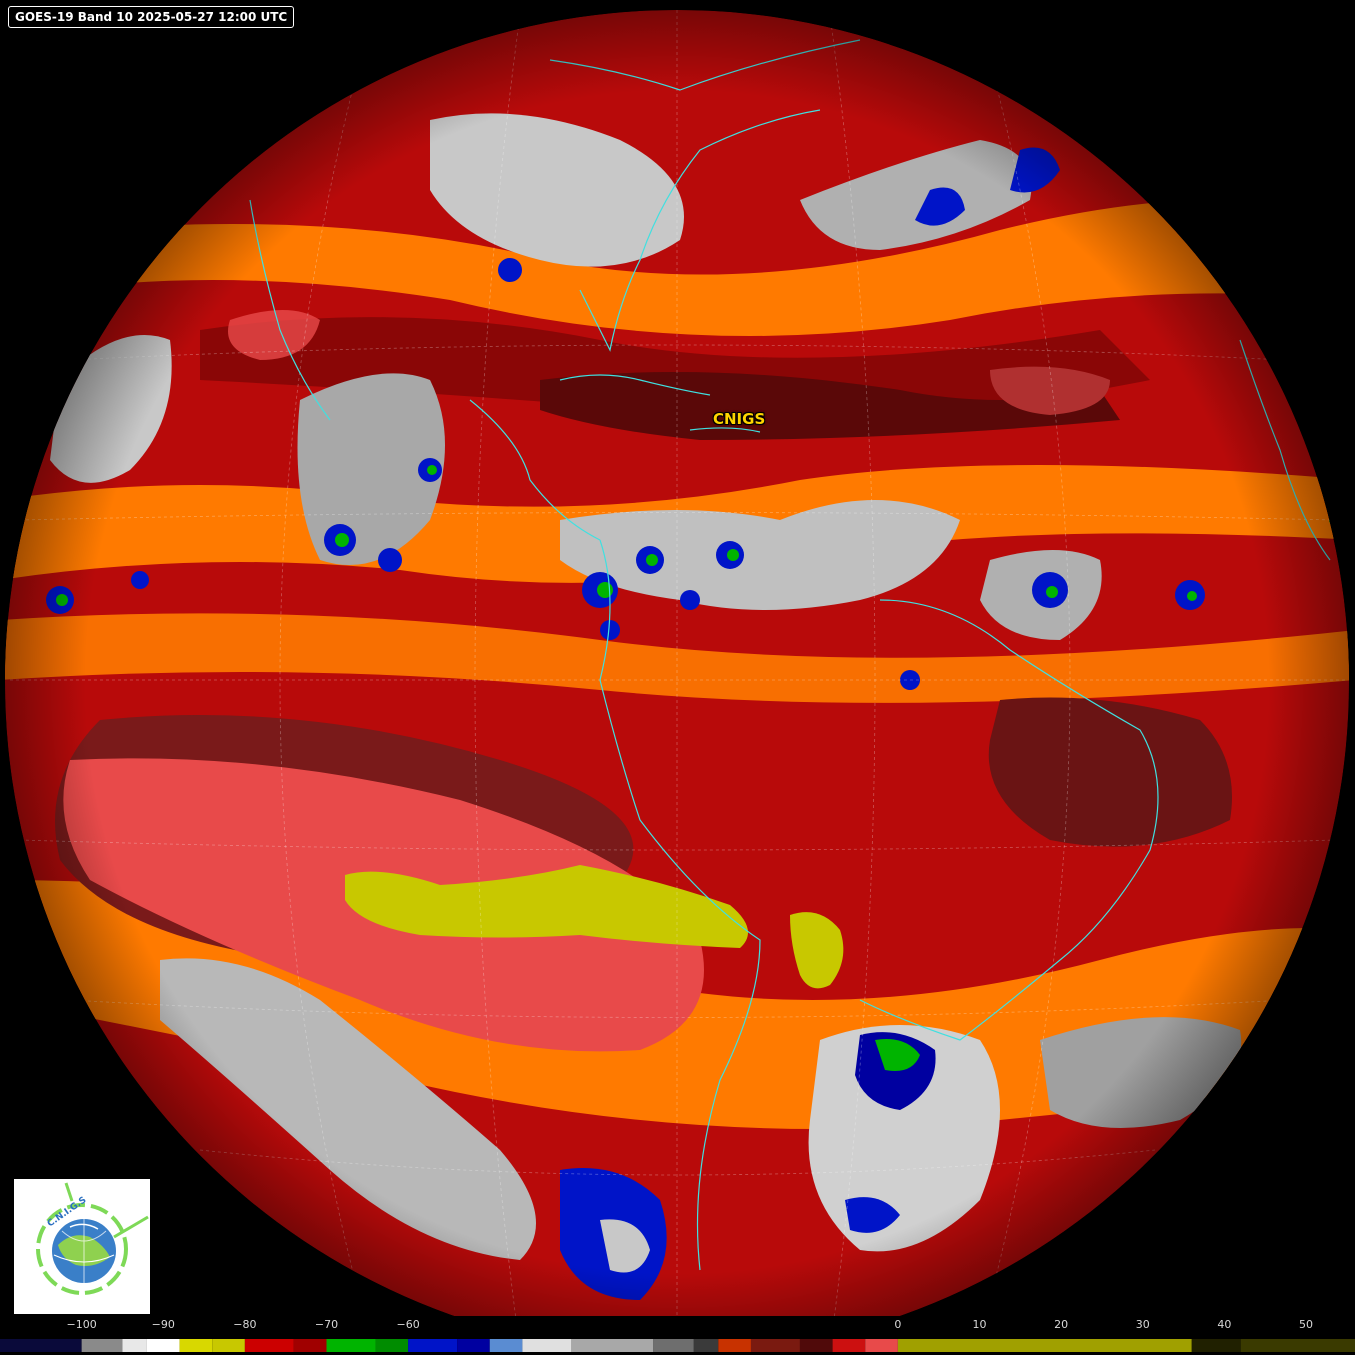 This screenshot has width=1355, height=1355. What do you see at coordinates (82, 1246) in the screenshot?
I see `cnigs-logo: C.N.I.G.S` at bounding box center [82, 1246].